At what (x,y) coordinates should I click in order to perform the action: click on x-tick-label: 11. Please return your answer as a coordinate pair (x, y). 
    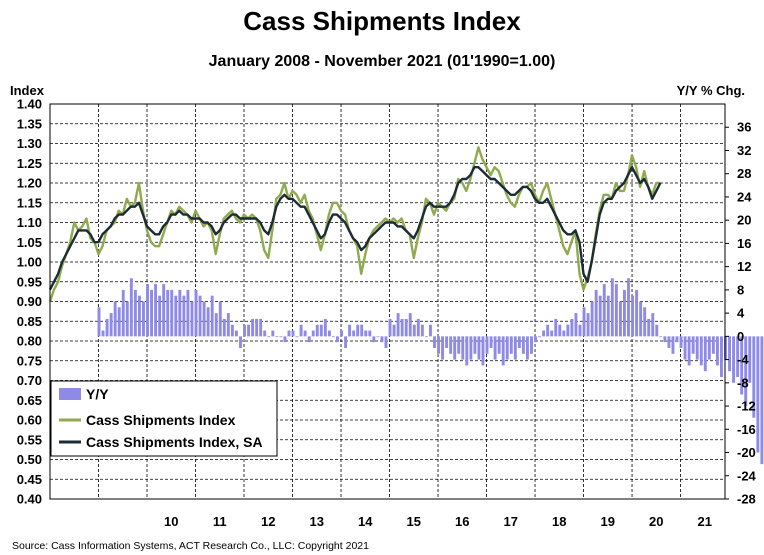
    Looking at the image, I should click on (220, 521).